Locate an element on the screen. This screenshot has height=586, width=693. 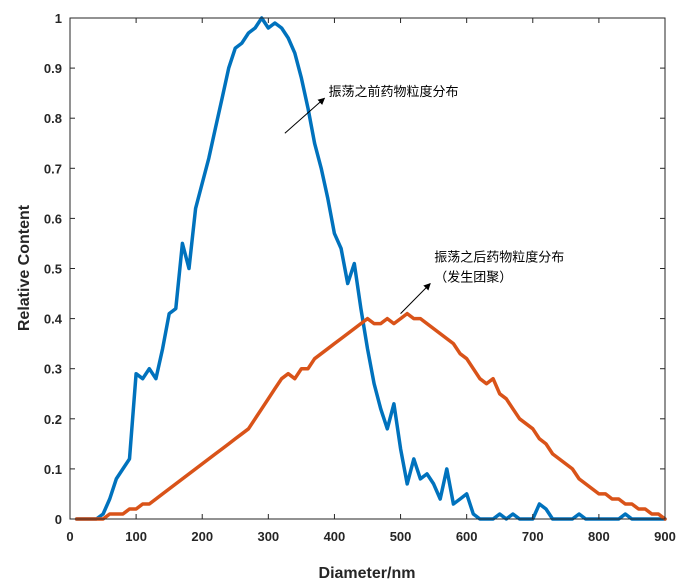
y-tick-label: 0.1 is located at coordinates (53, 469).